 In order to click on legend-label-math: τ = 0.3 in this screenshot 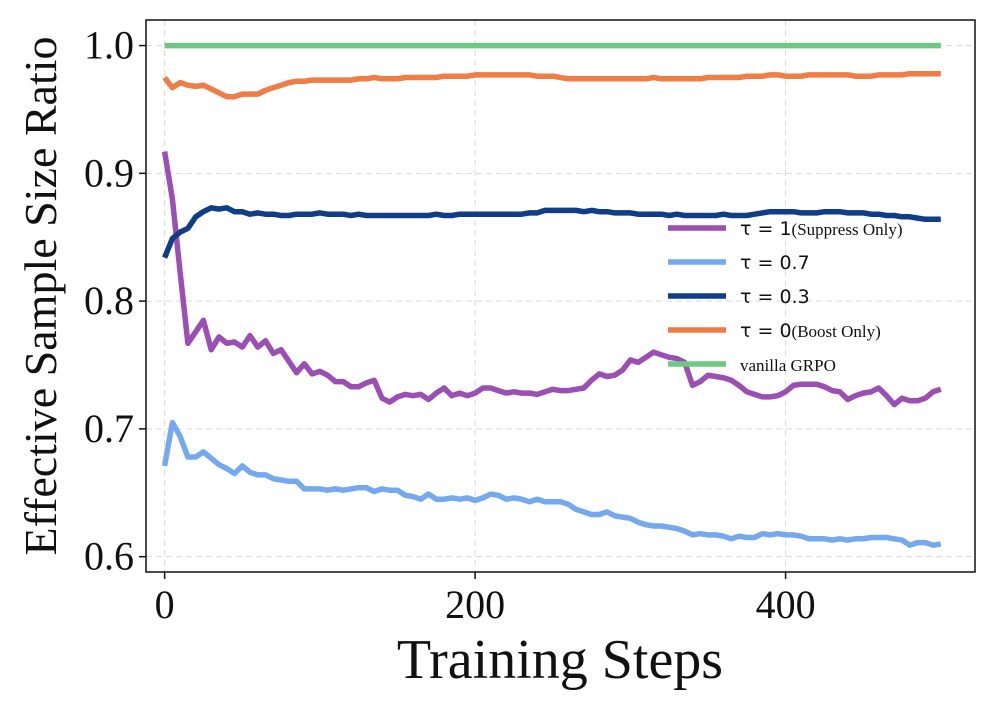, I will do `click(775, 297)`.